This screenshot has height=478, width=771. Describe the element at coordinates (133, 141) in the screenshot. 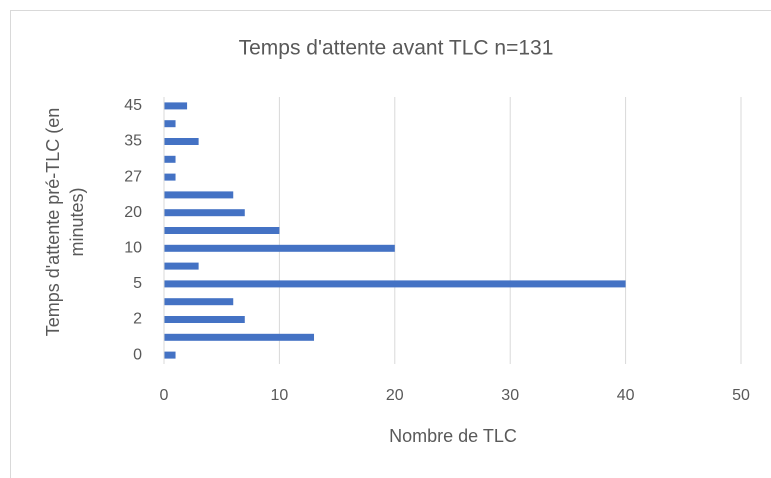

I see `y-tick-label: 35` at that location.